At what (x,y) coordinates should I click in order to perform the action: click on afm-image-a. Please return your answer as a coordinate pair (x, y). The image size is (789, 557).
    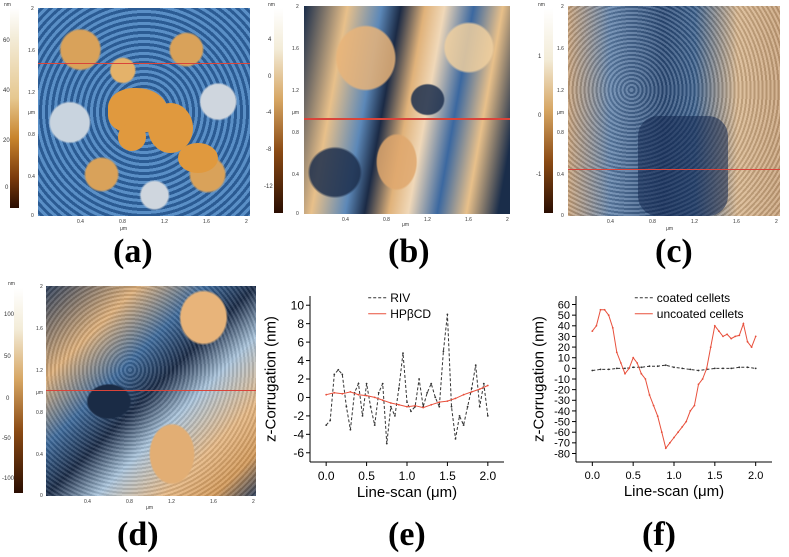
    Looking at the image, I should click on (144, 112).